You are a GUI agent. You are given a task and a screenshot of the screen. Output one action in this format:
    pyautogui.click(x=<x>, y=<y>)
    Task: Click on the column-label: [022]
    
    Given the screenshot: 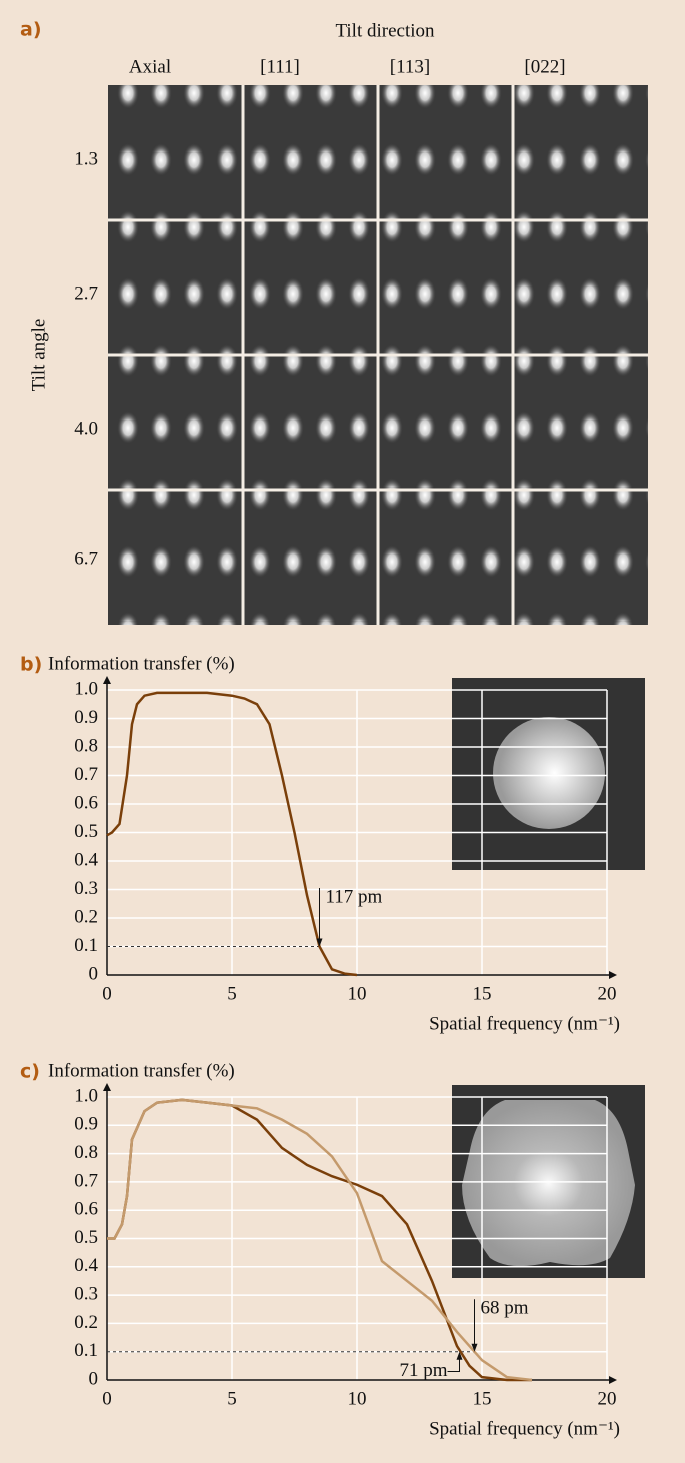 What is the action you would take?
    pyautogui.click(x=544, y=66)
    